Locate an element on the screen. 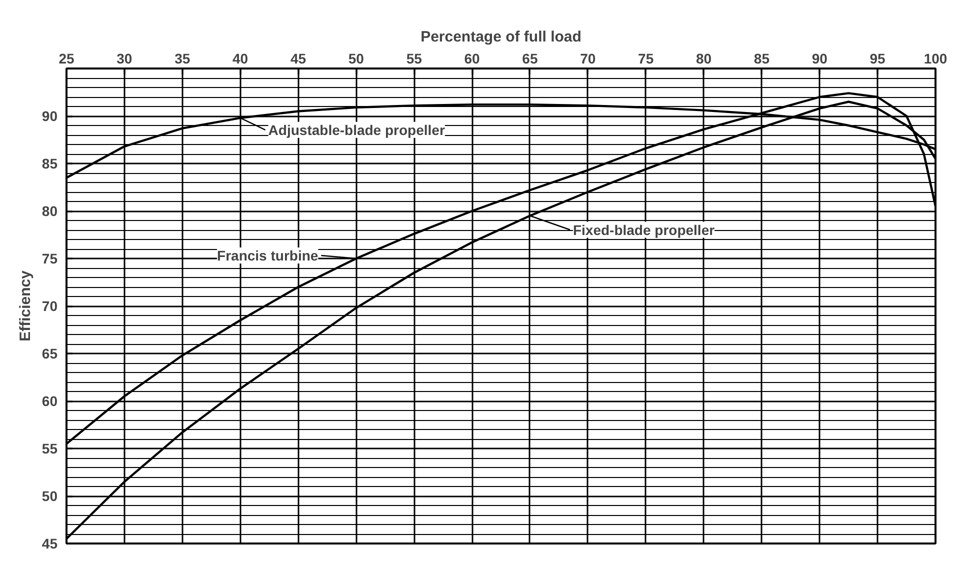  x-tick-label: 45 is located at coordinates (298, 58).